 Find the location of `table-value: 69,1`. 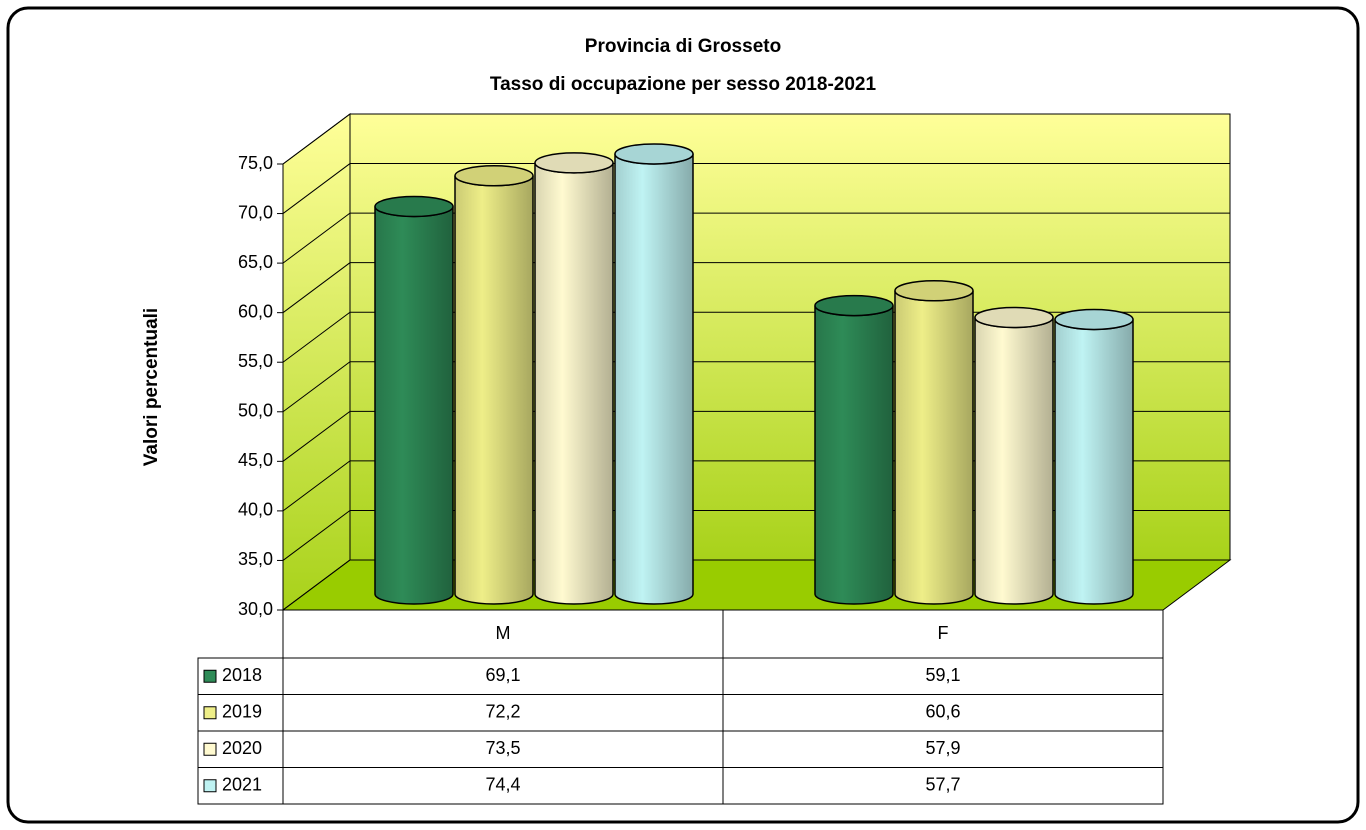

table-value: 69,1 is located at coordinates (502, 675).